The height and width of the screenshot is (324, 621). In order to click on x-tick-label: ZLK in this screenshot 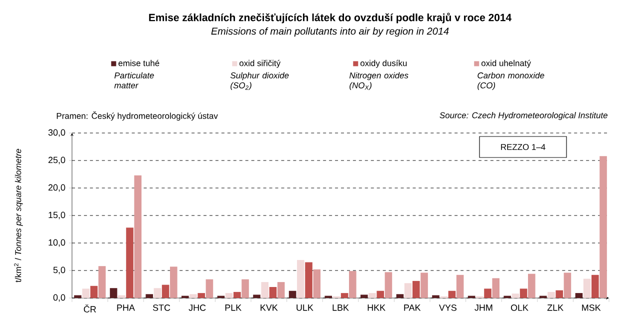, I will do `click(555, 307)`.